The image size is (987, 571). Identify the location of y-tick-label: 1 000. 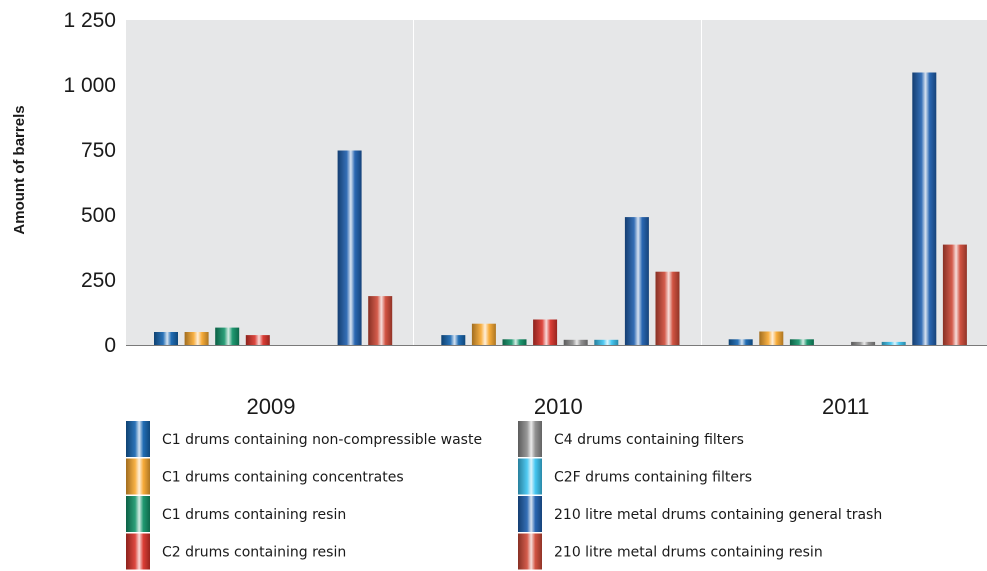
(89, 85).